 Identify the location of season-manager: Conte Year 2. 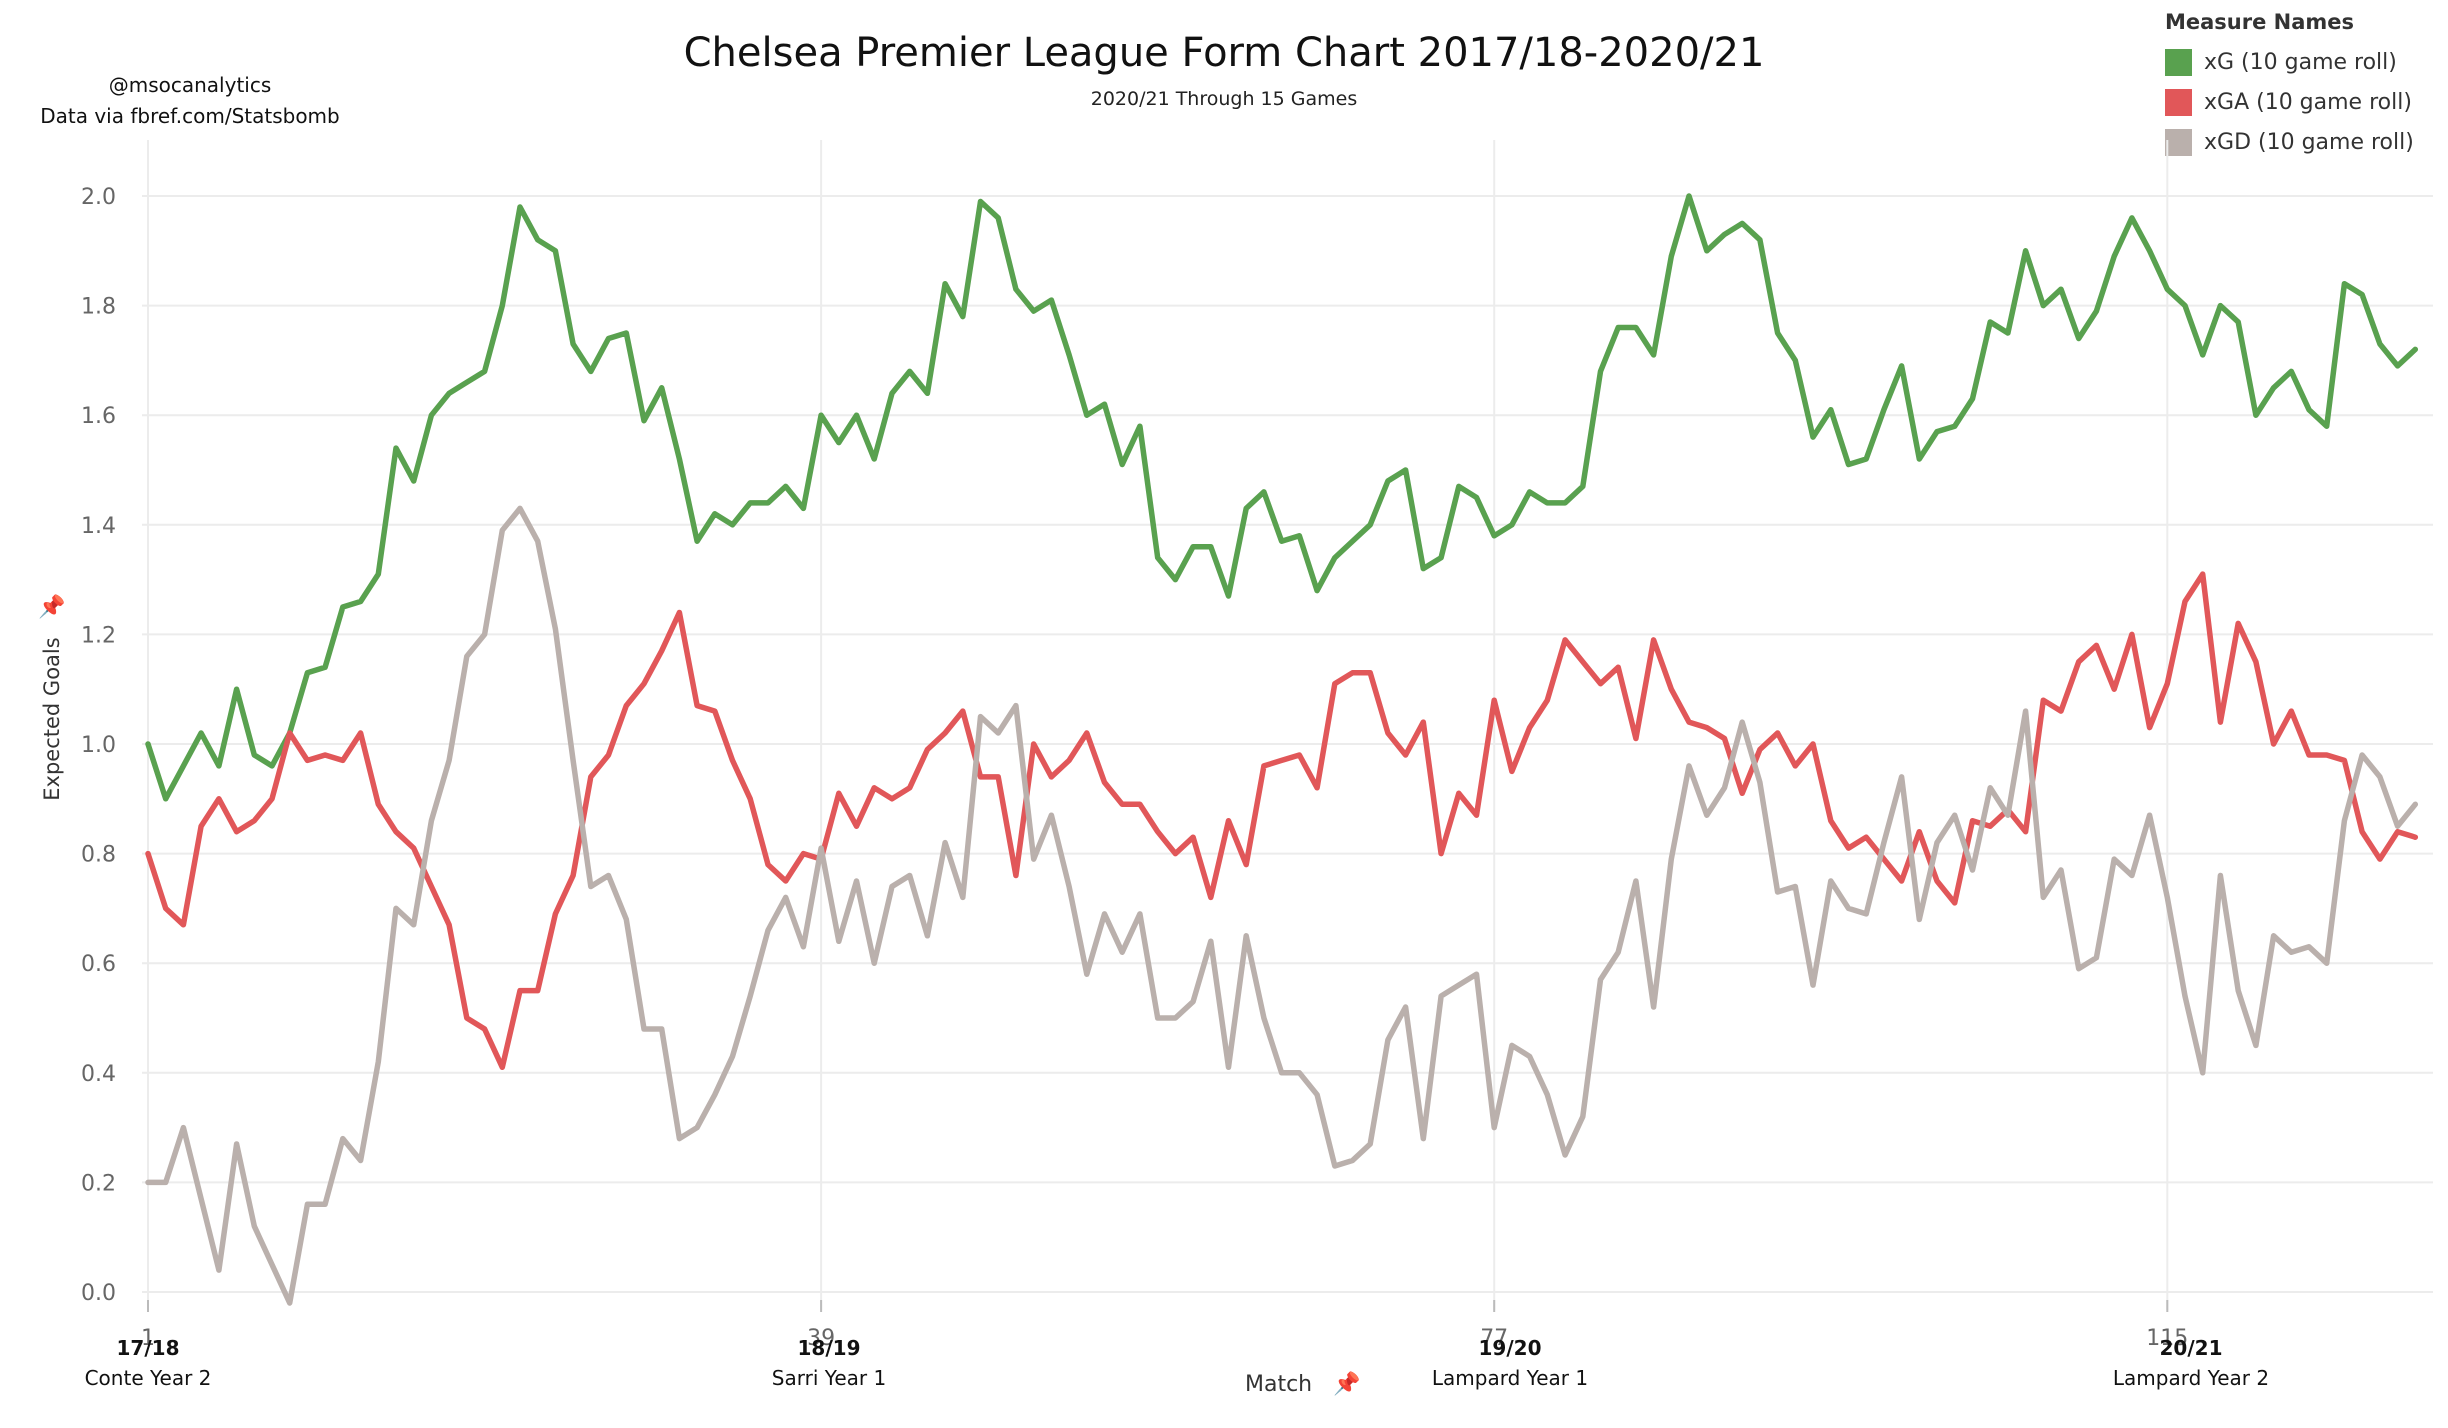
(148, 1378).